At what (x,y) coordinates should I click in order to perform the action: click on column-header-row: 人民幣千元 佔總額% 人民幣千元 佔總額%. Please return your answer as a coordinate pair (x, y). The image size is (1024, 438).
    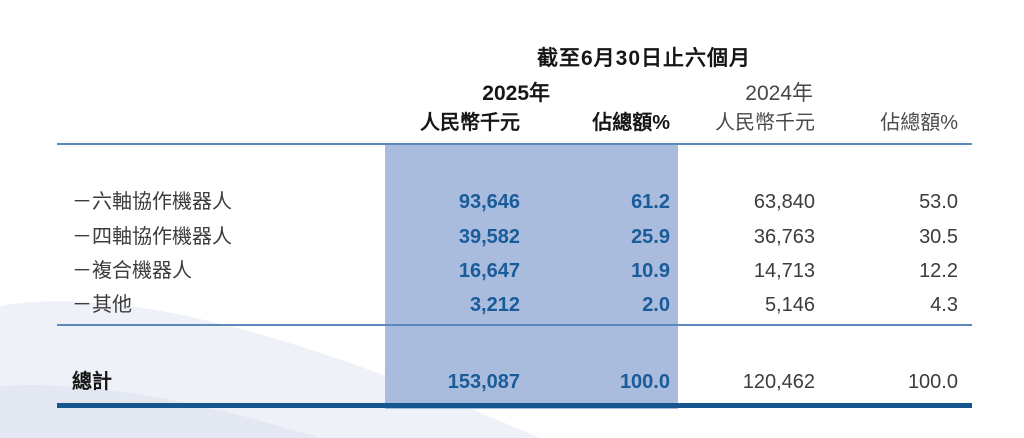
    Looking at the image, I should click on (514, 120).